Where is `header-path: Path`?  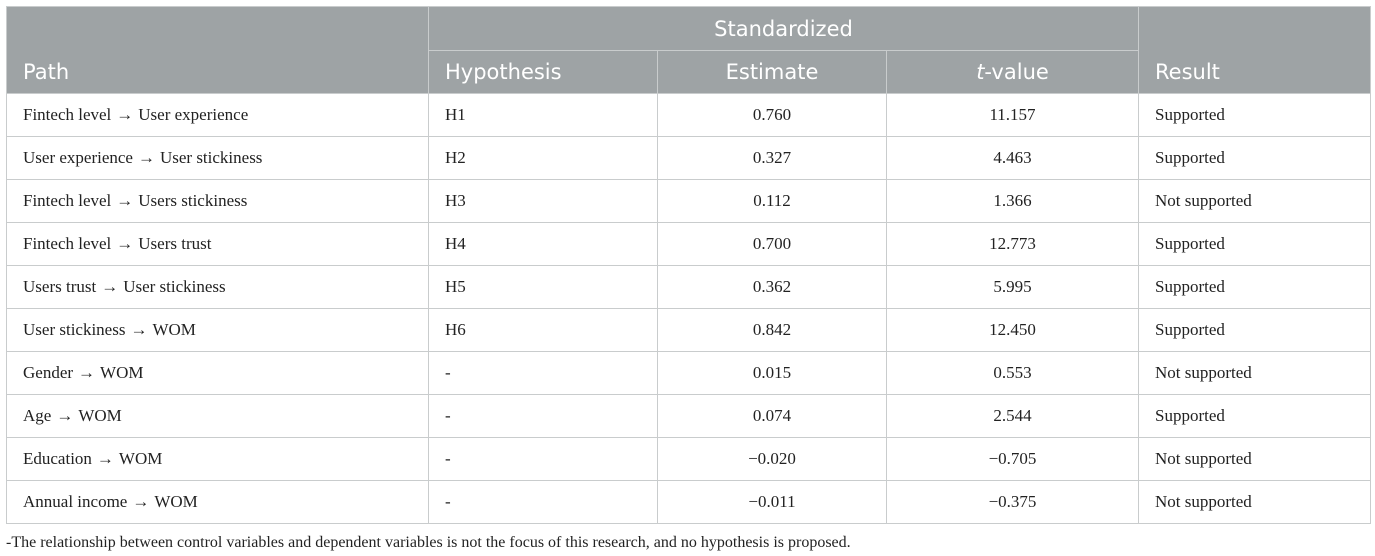 header-path: Path is located at coordinates (217, 50).